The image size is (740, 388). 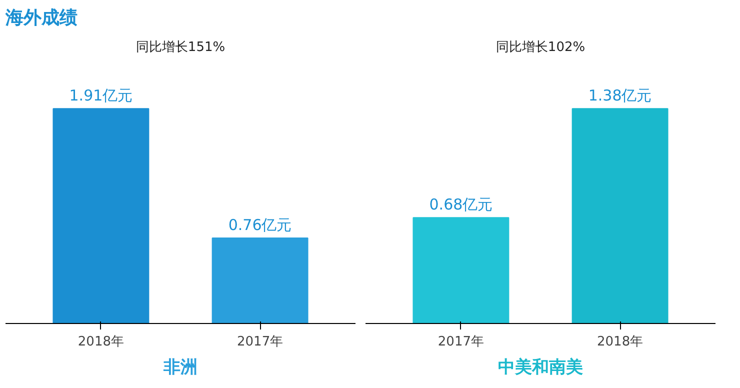 What do you see at coordinates (180, 368) in the screenshot?
I see `x-axis-title: 非洲` at bounding box center [180, 368].